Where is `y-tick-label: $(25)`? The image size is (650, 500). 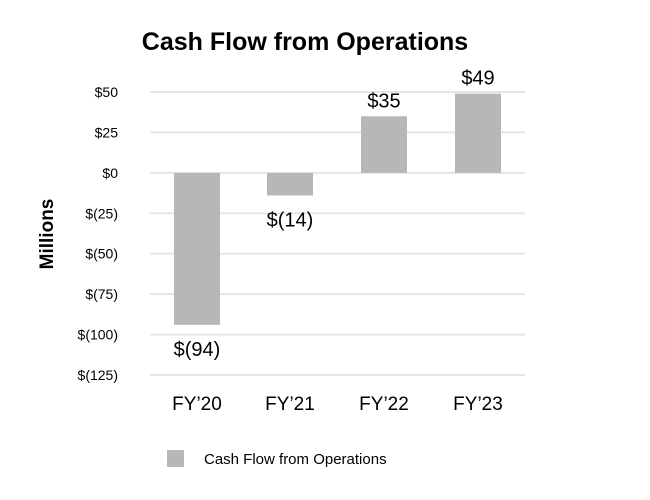 y-tick-label: $(25) is located at coordinates (101, 213).